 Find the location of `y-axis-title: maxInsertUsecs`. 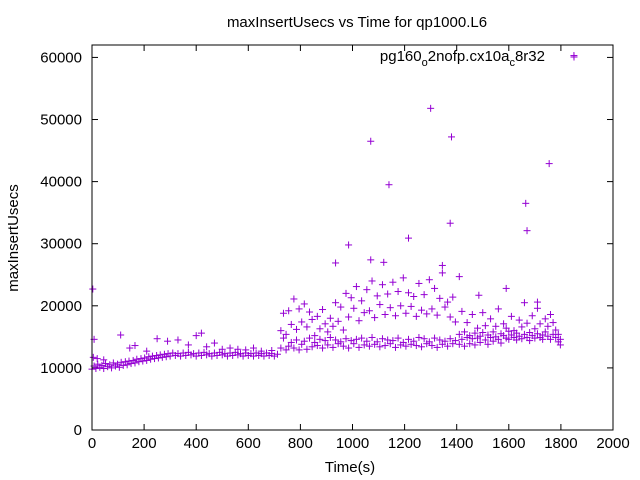

y-axis-title: maxInsertUsecs is located at coordinates (13, 238).